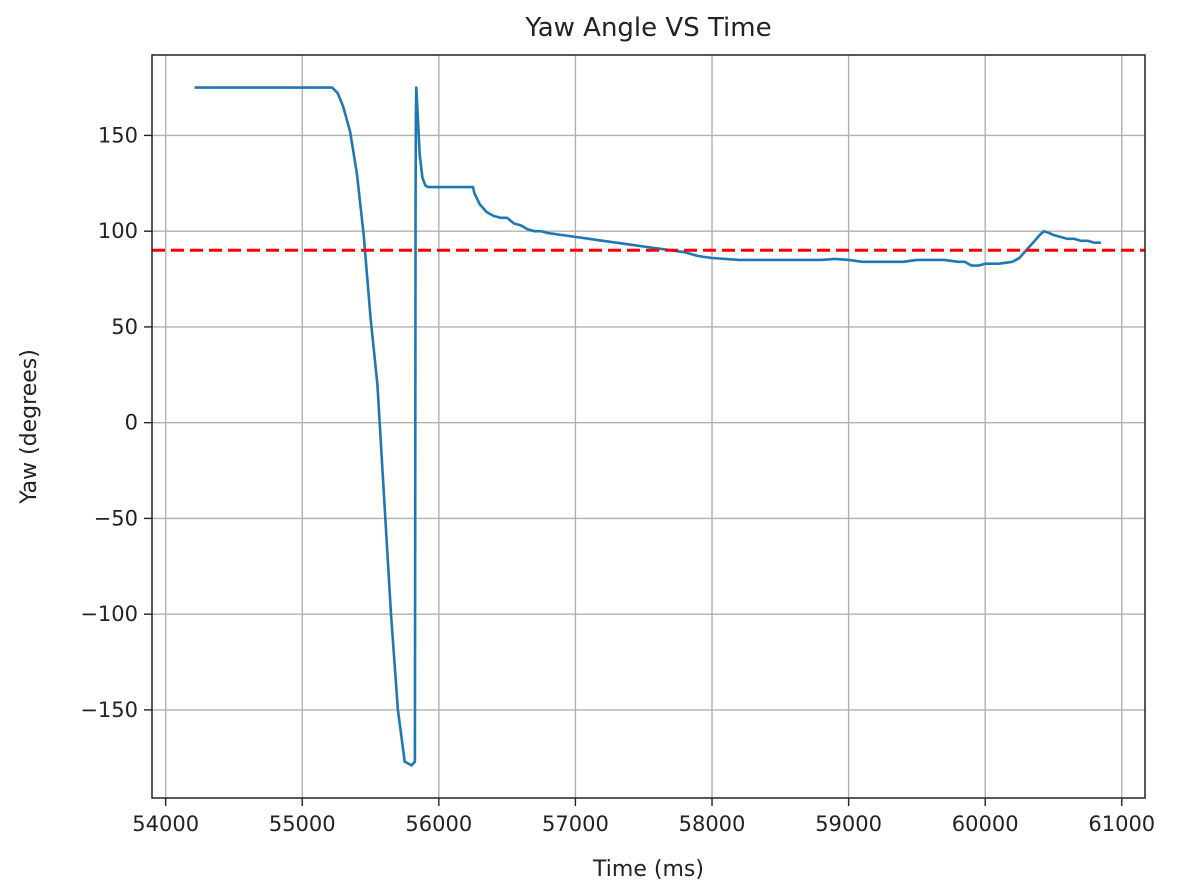 Image resolution: width=1192 pixels, height=896 pixels. I want to click on y-tick-label: 150, so click(118, 135).